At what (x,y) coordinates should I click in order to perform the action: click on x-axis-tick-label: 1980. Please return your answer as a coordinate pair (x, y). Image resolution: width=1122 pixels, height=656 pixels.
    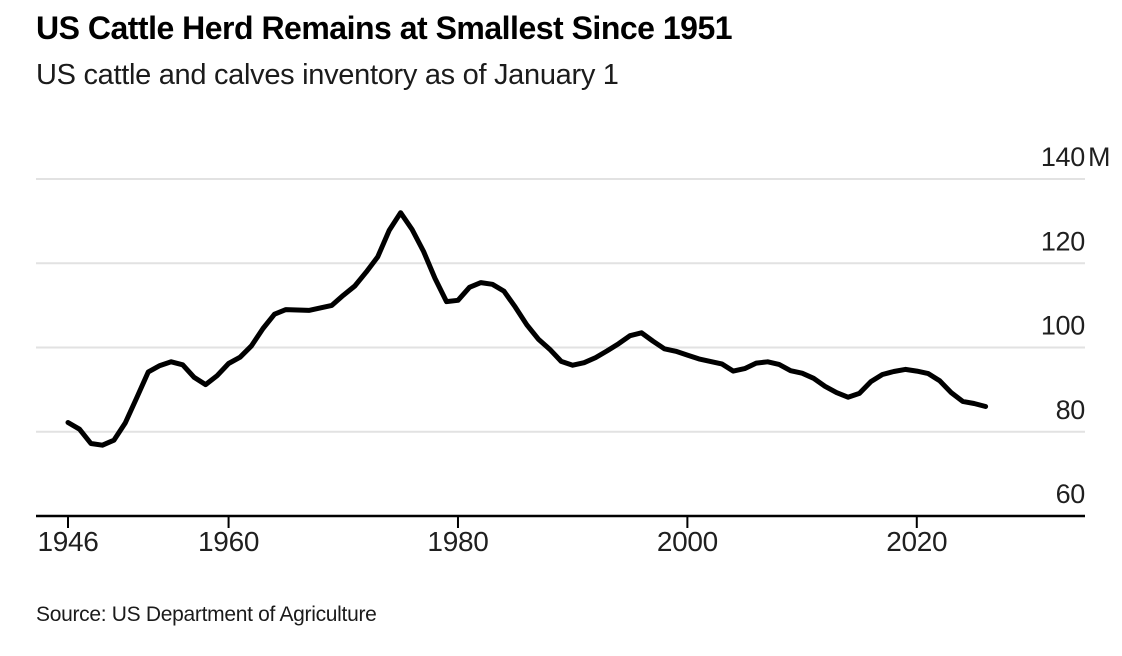
    Looking at the image, I should click on (457, 541).